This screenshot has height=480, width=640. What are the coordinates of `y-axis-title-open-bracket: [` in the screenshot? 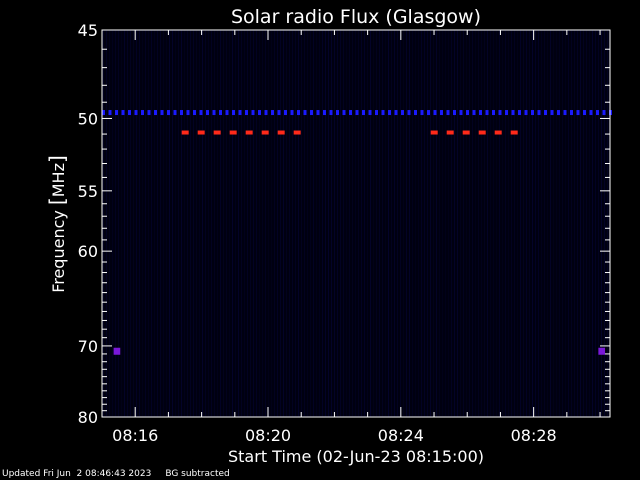 It's located at (57, 201).